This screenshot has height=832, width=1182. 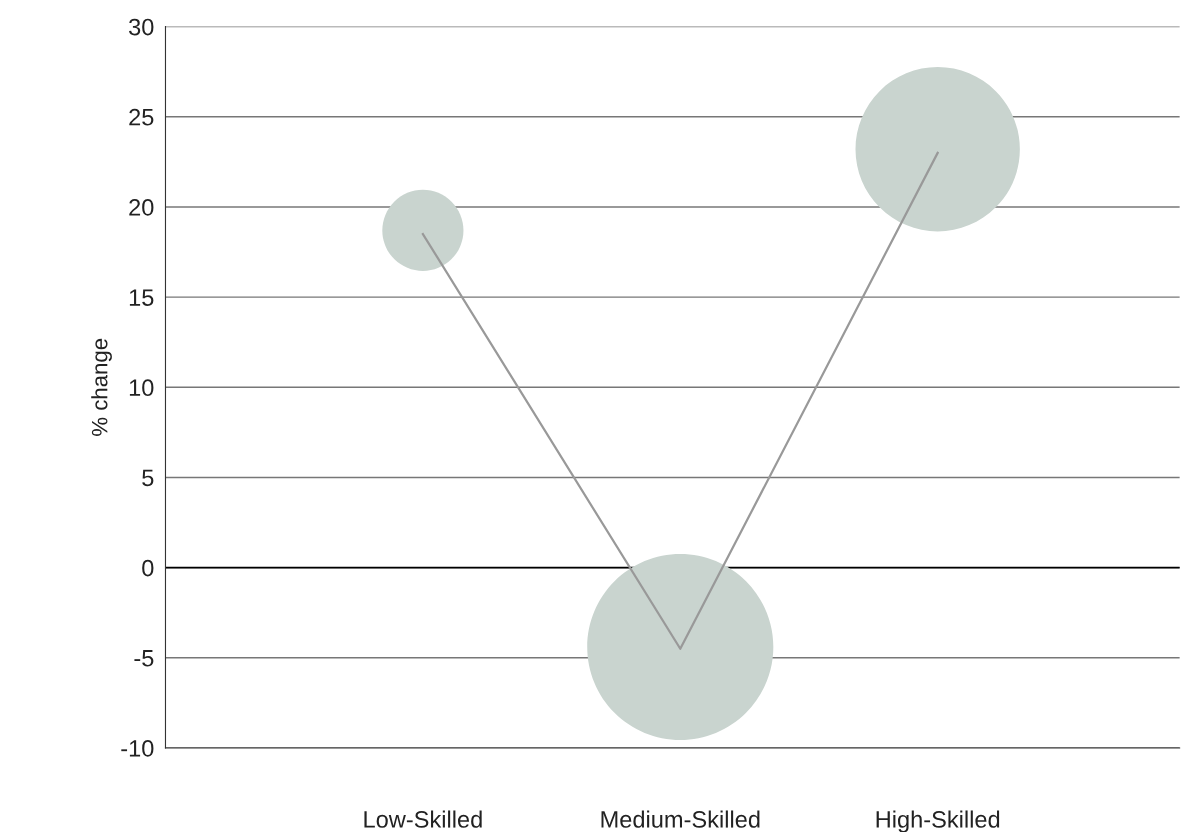 I want to click on x-tick-label: Medium-Skilled, so click(x=680, y=819).